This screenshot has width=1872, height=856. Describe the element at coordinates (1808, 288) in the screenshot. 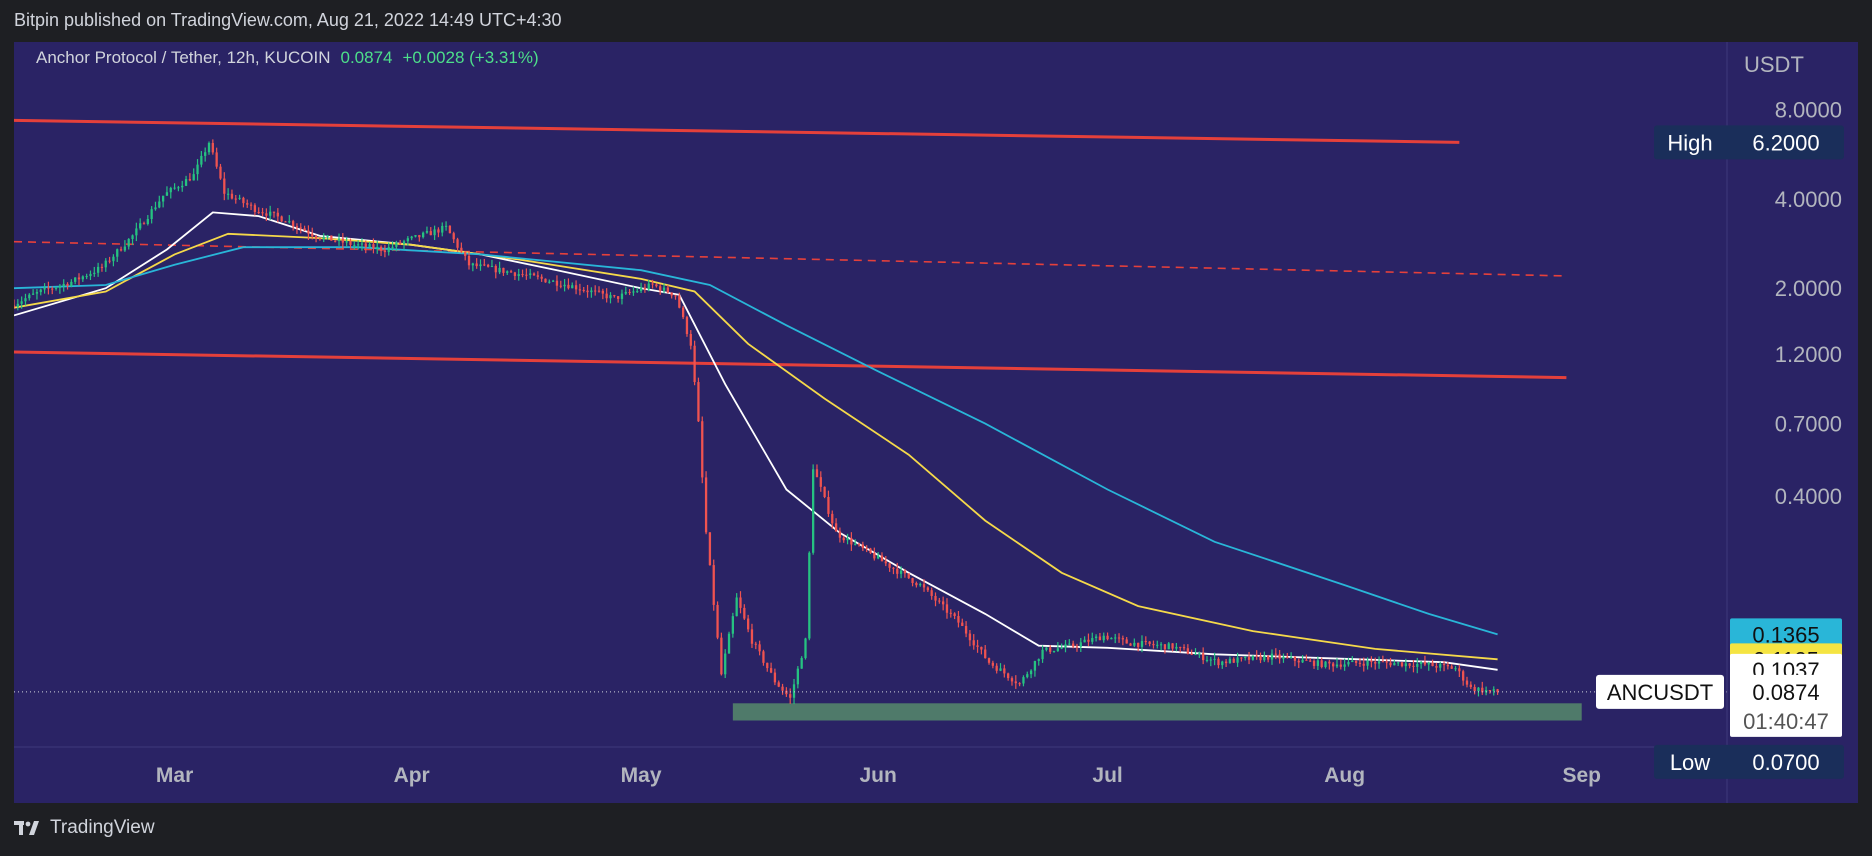

I see `y-tick-label: 2.0000` at that location.